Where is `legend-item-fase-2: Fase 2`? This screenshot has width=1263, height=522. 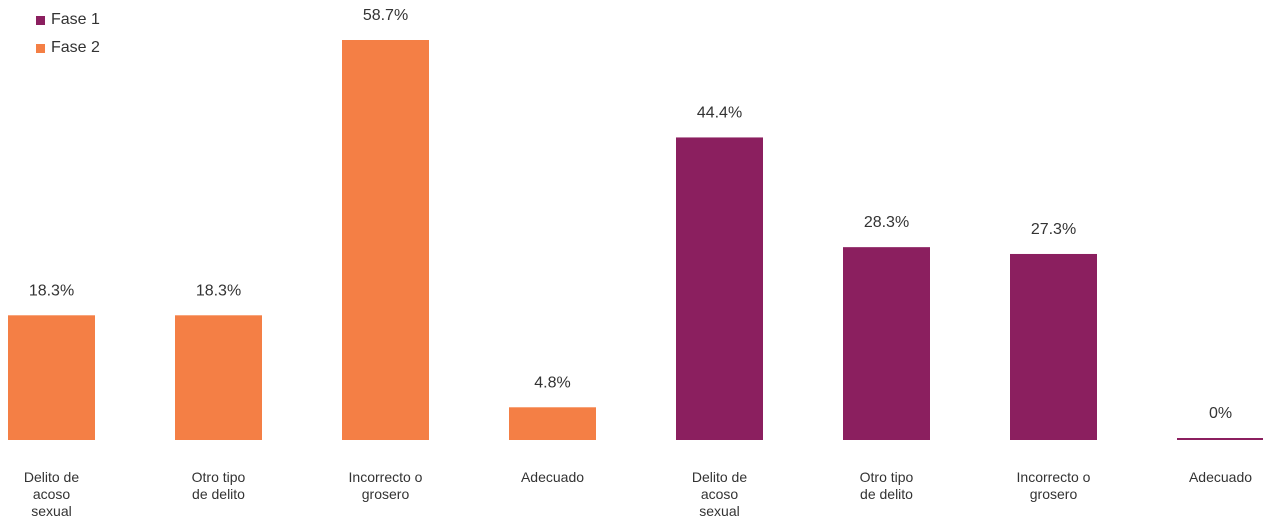
legend-item-fase-2: Fase 2 is located at coordinates (68, 48).